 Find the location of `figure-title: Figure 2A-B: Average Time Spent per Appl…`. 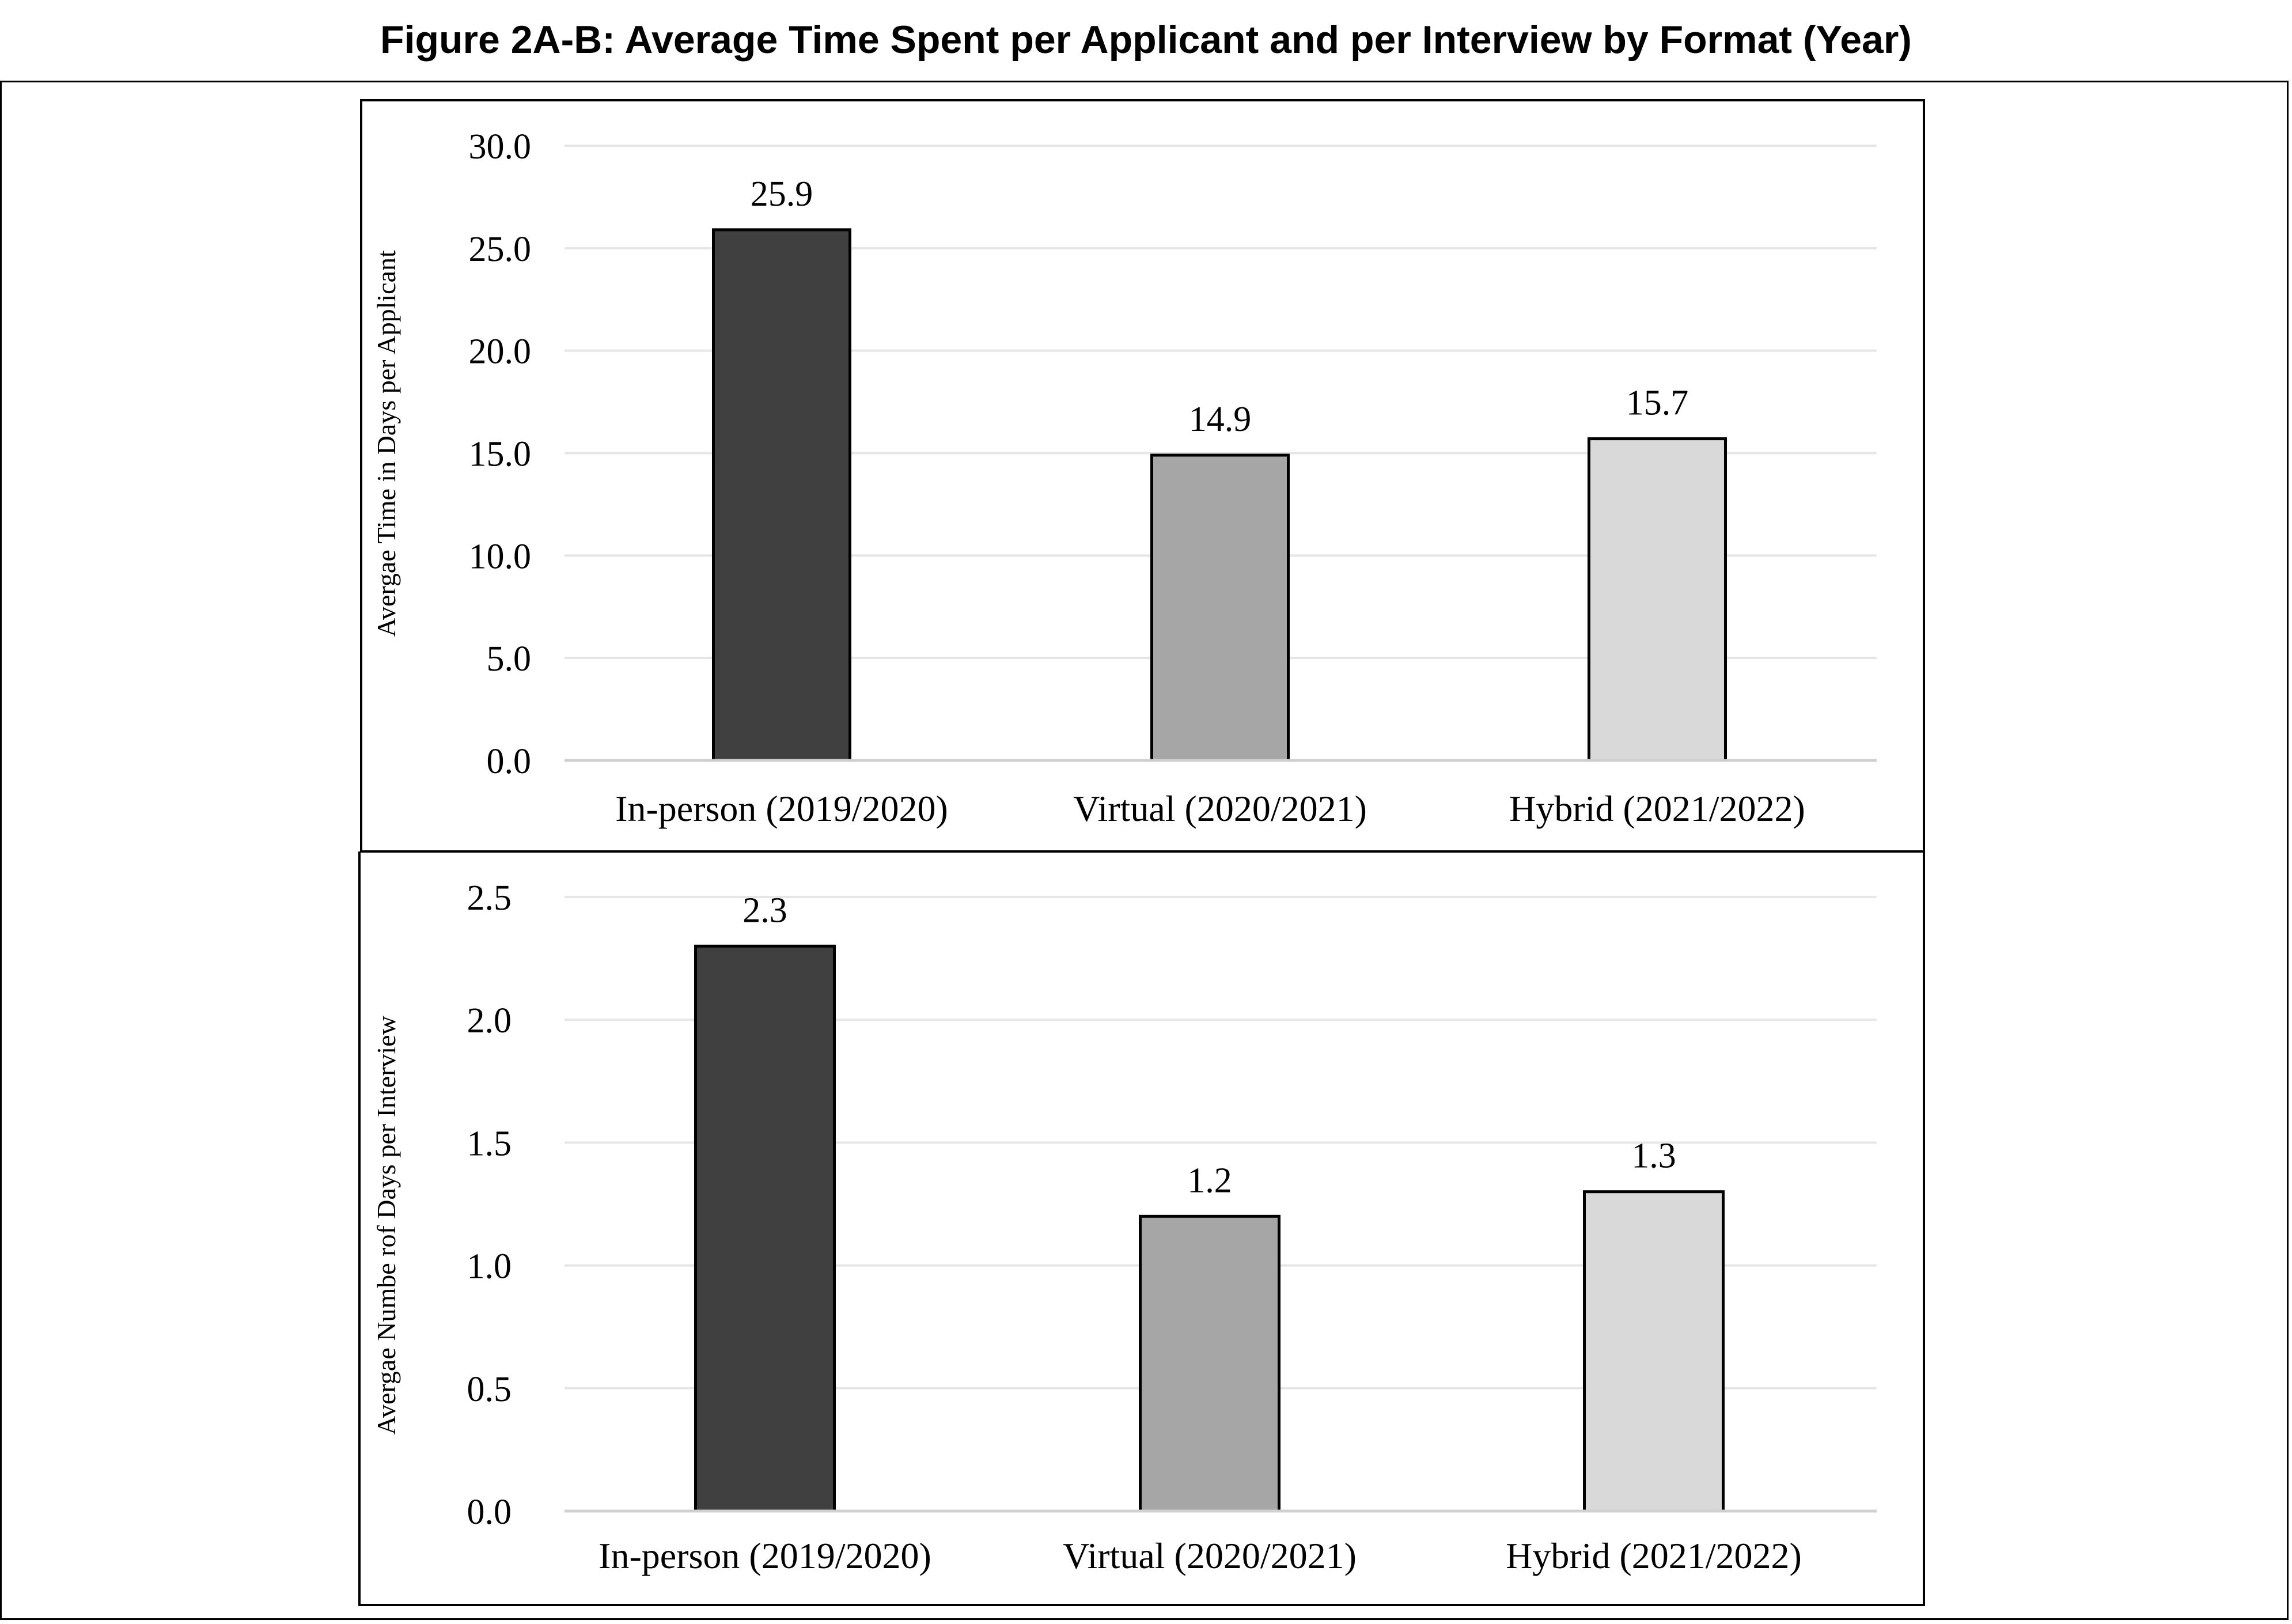

figure-title: Figure 2A-B: Average Time Spent per Appl… is located at coordinates (1146, 40).